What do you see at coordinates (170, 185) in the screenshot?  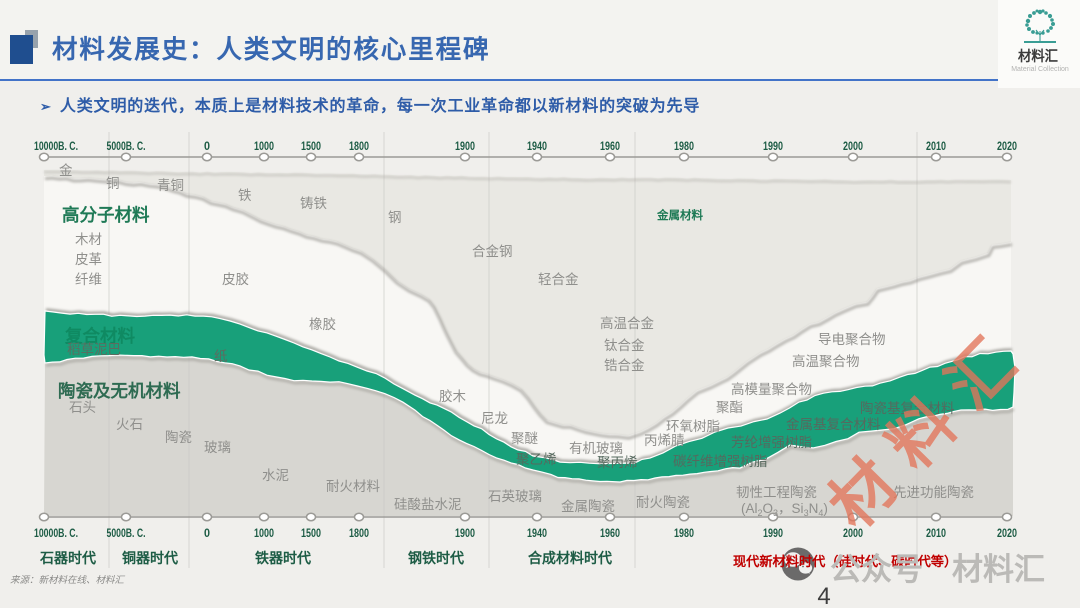 I see `svg-text: 青铜` at bounding box center [170, 185].